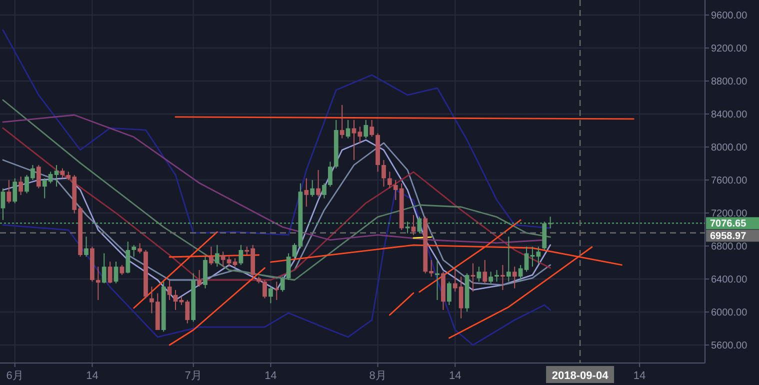 This screenshot has height=385, width=759. What do you see at coordinates (729, 82) in the screenshot?
I see `y-tick-label: 8800.00` at bounding box center [729, 82].